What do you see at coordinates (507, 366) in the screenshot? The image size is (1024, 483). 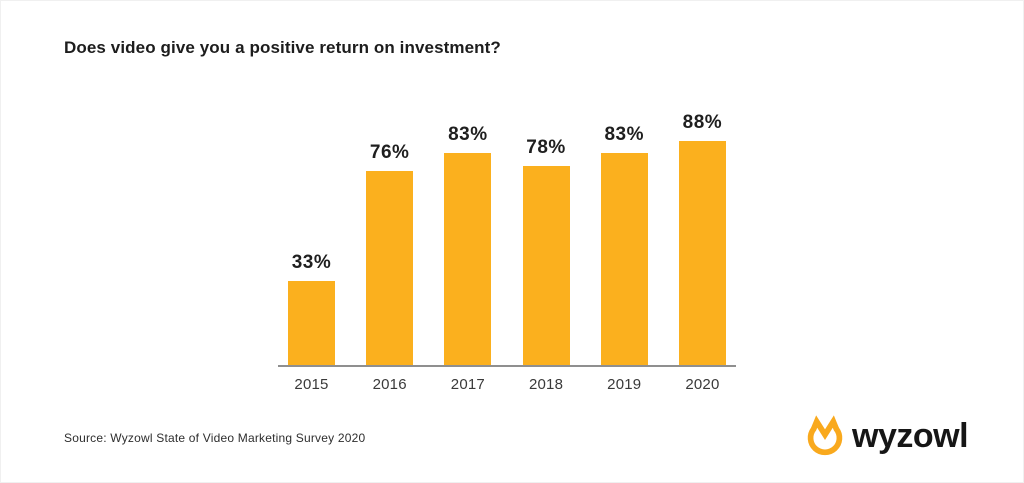 I see `x-axis-line` at bounding box center [507, 366].